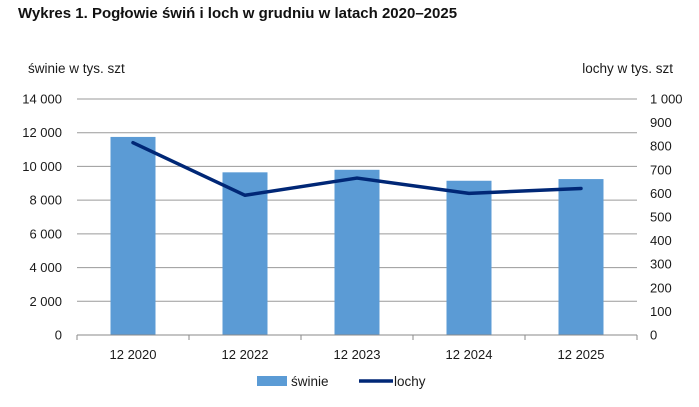 The image size is (699, 407). What do you see at coordinates (42, 132) in the screenshot?
I see `y-left-tick-label: 12 000` at bounding box center [42, 132].